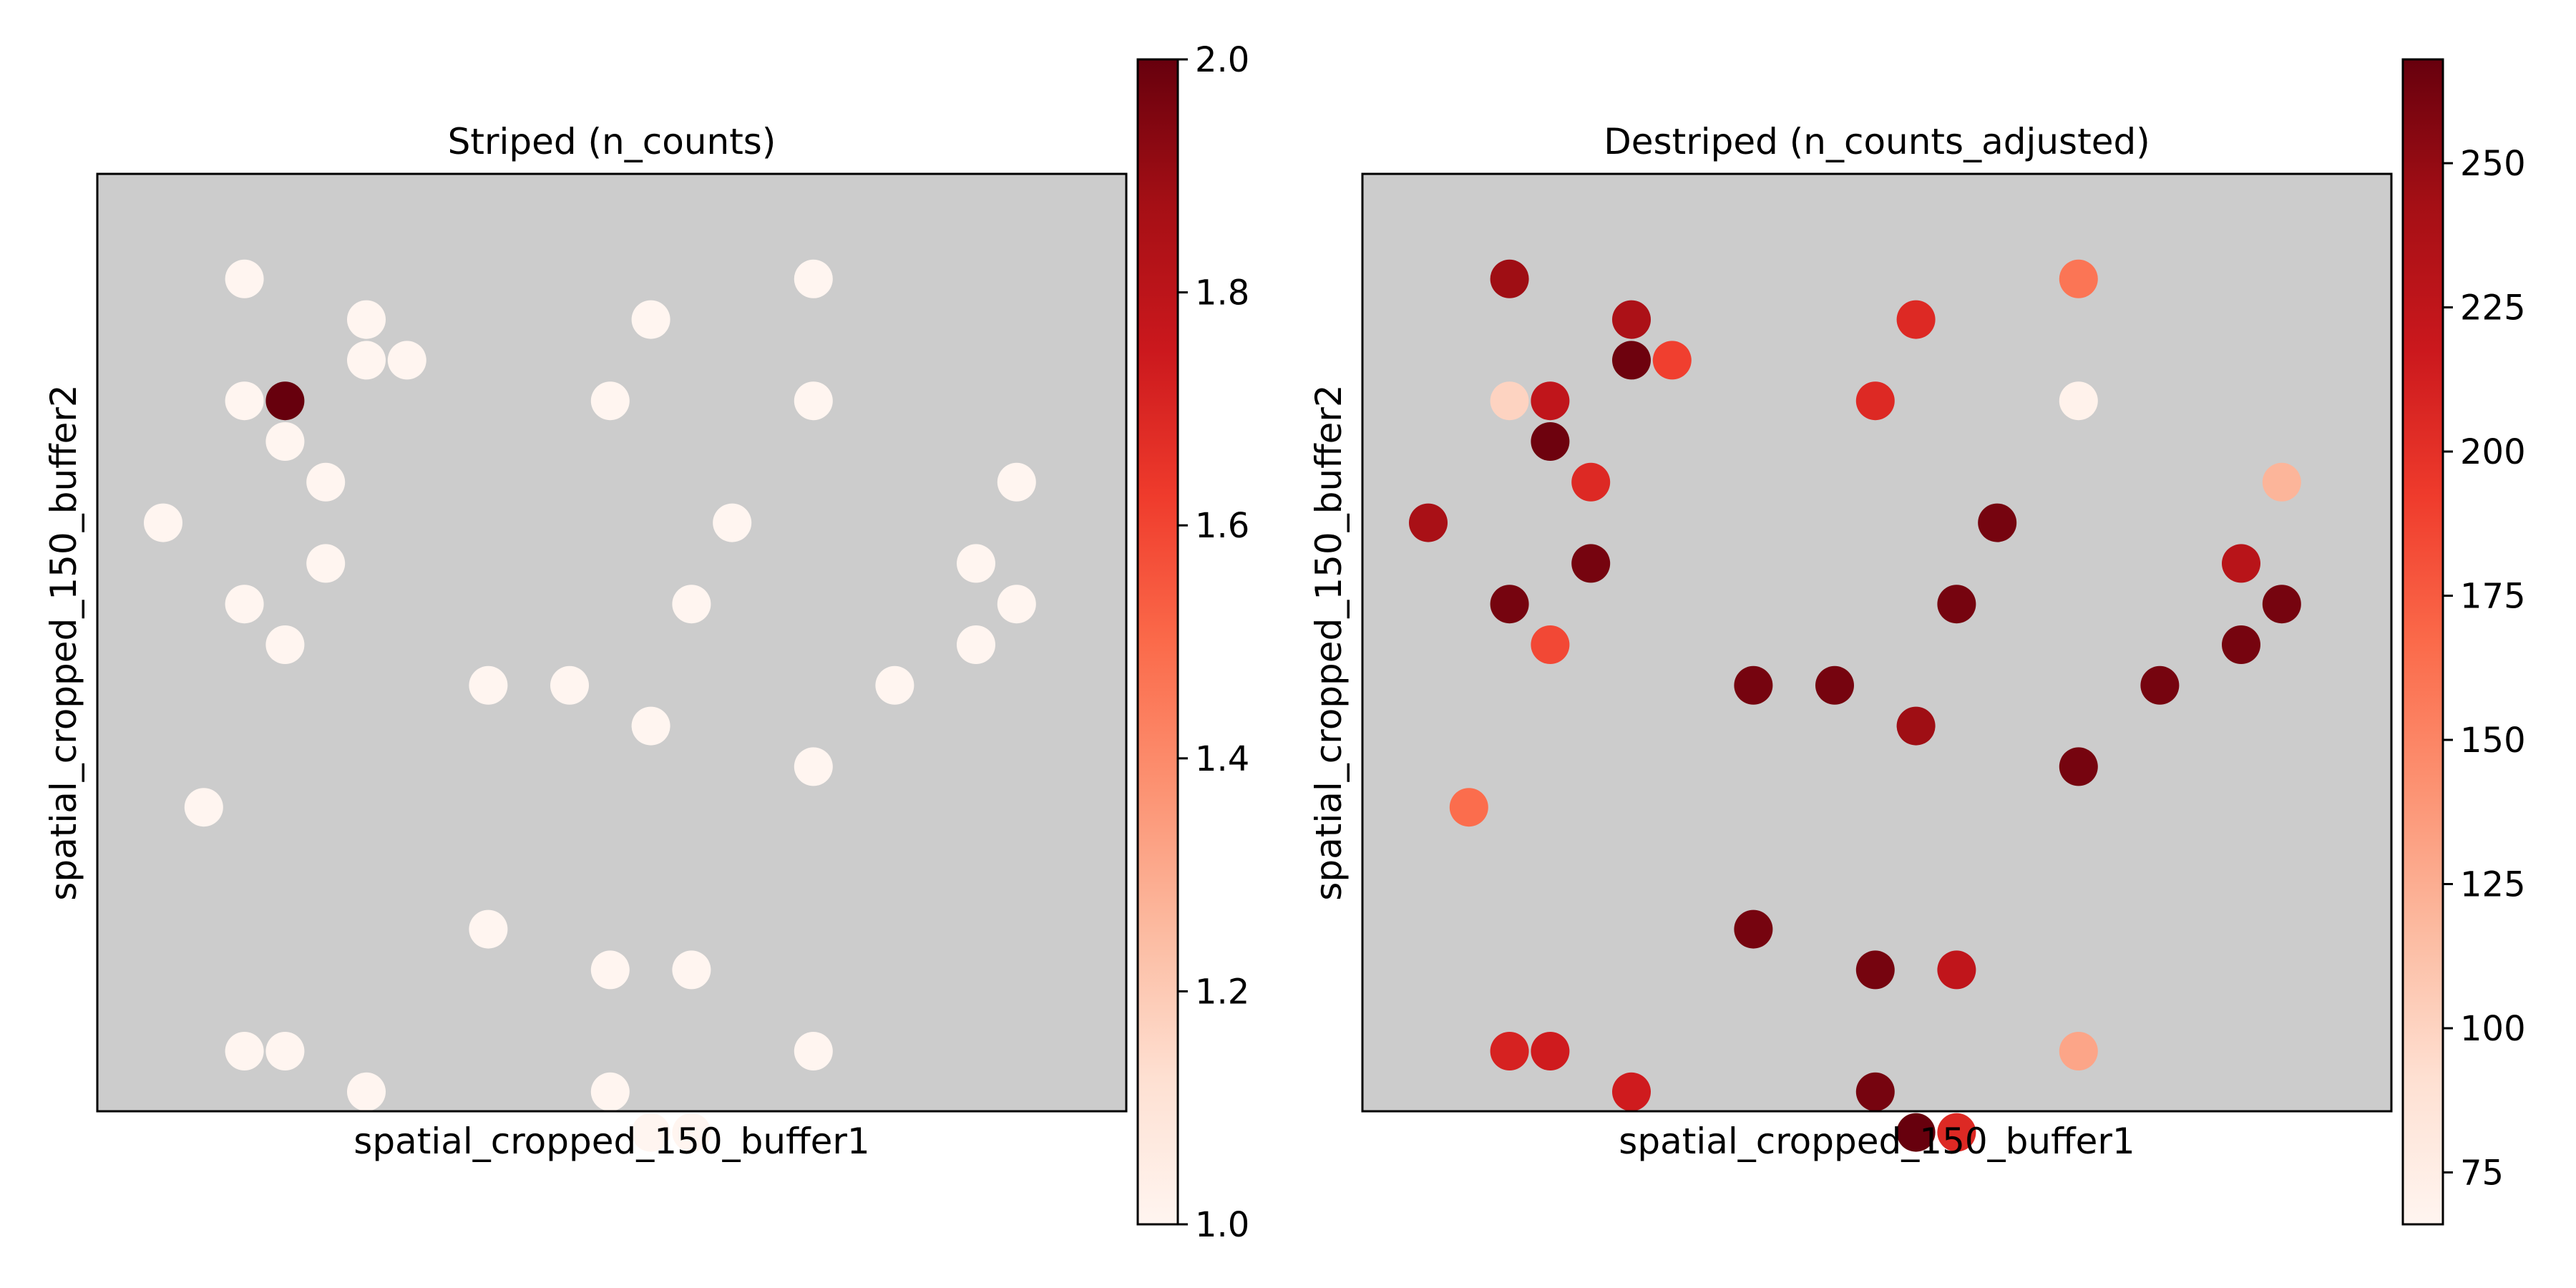 This screenshot has height=1288, width=2576. I want to click on colorbar-tick-label: 75, so click(2482, 1173).